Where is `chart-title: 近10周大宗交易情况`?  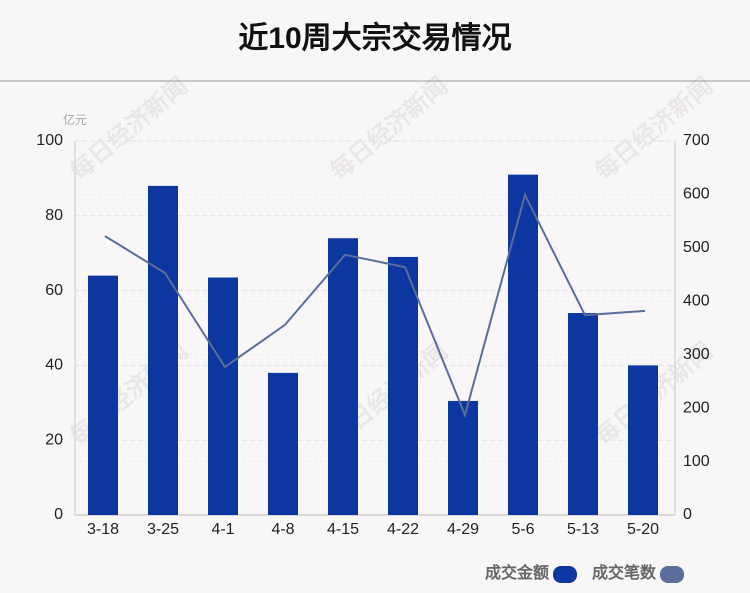
chart-title: 近10周大宗交易情况 is located at coordinates (374, 38).